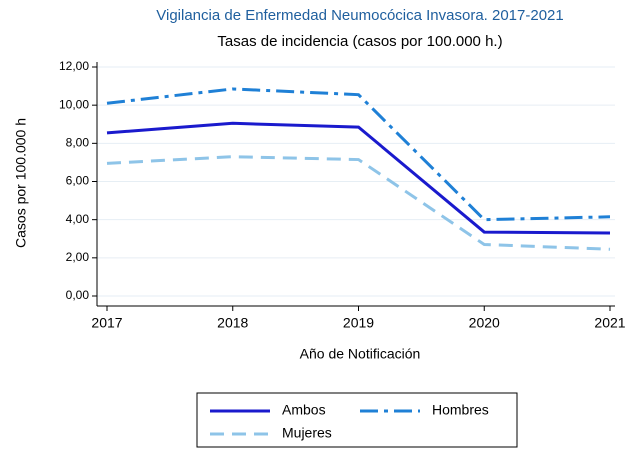 This screenshot has height=454, width=627. Describe the element at coordinates (78, 181) in the screenshot. I see `y-tick-label: 6,00` at that location.